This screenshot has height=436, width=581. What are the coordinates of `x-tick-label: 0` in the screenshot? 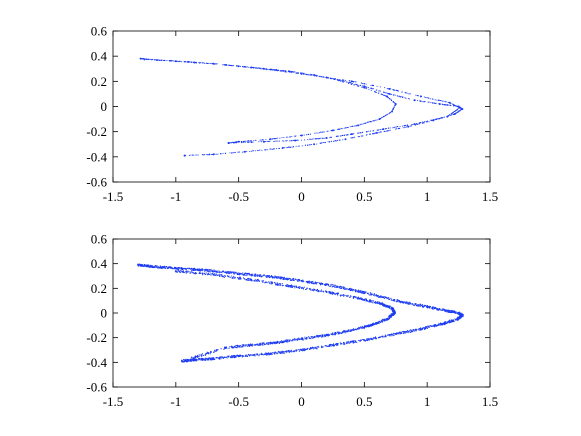 It's located at (301, 401).